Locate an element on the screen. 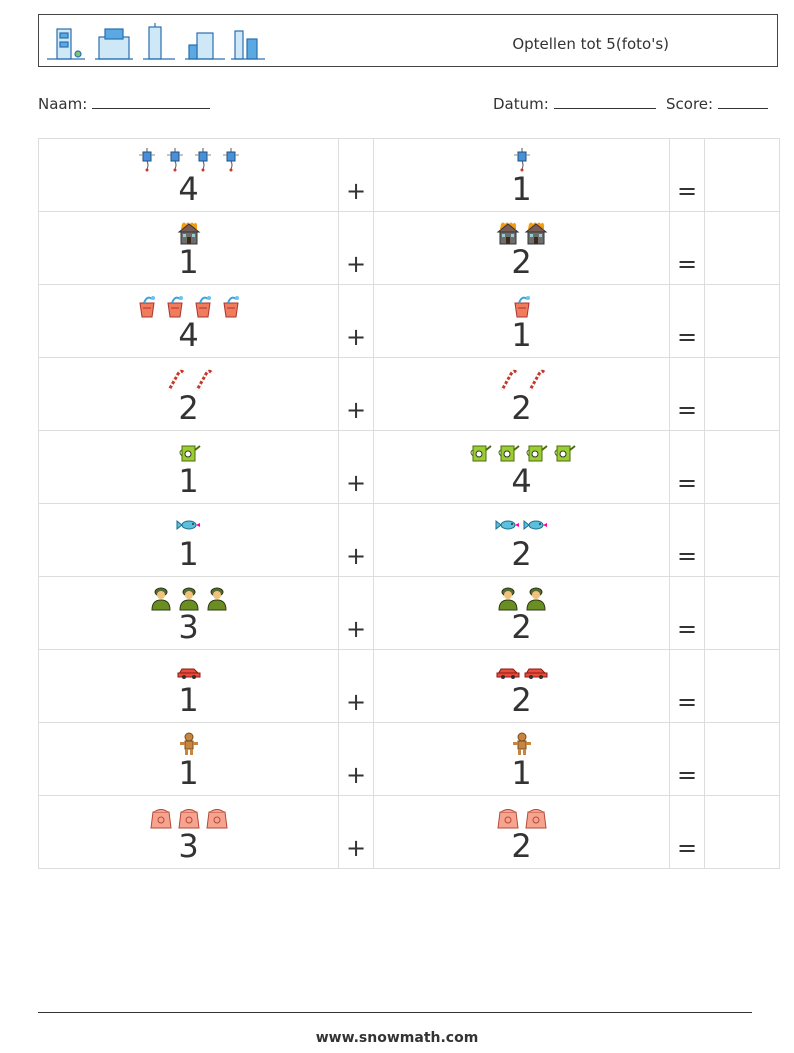  left-addend-cell: 3 is located at coordinates (188, 613).